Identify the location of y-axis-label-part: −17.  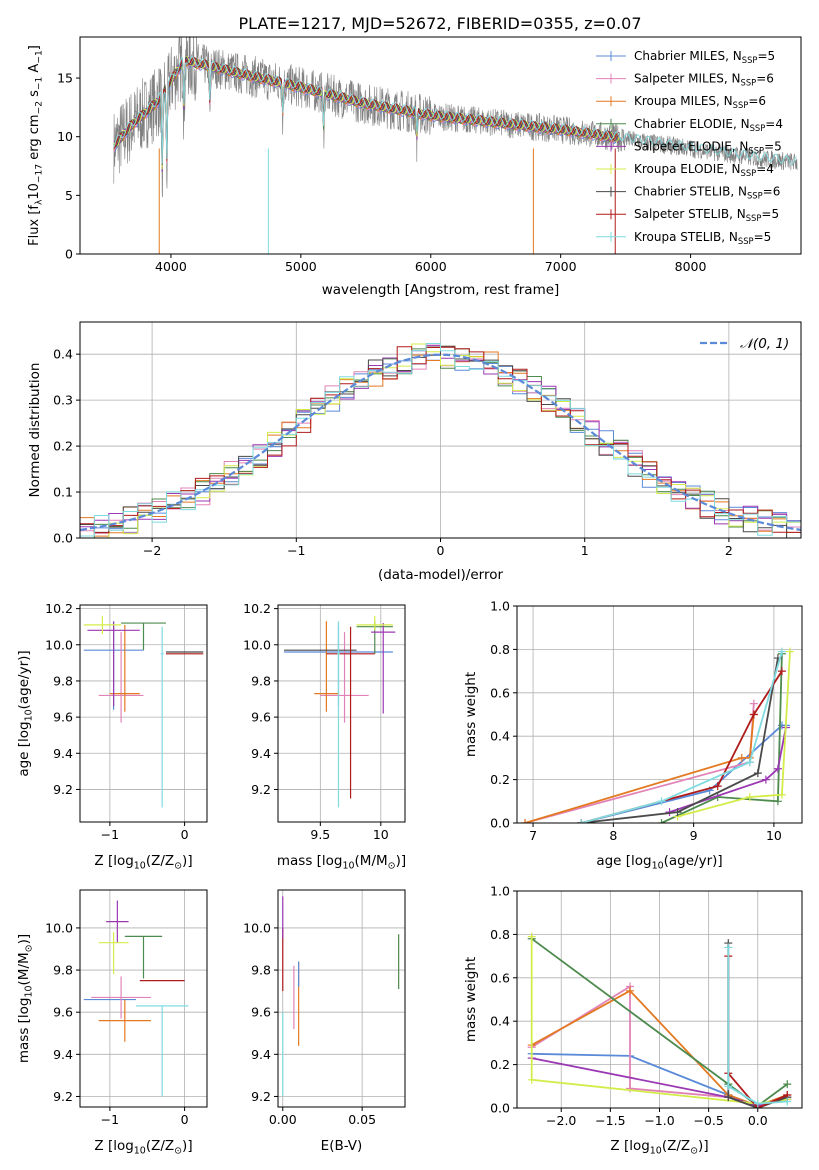
(39, 173).